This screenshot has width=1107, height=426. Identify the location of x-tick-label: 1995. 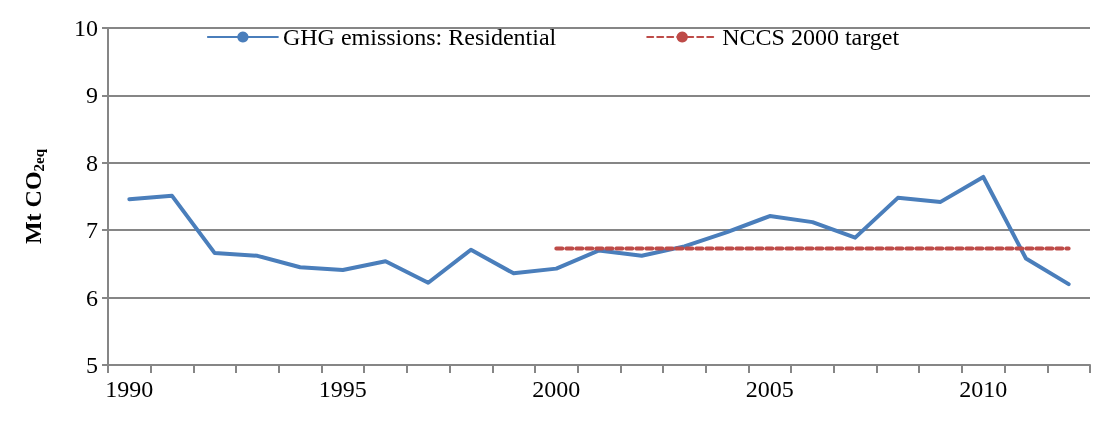
(342, 389).